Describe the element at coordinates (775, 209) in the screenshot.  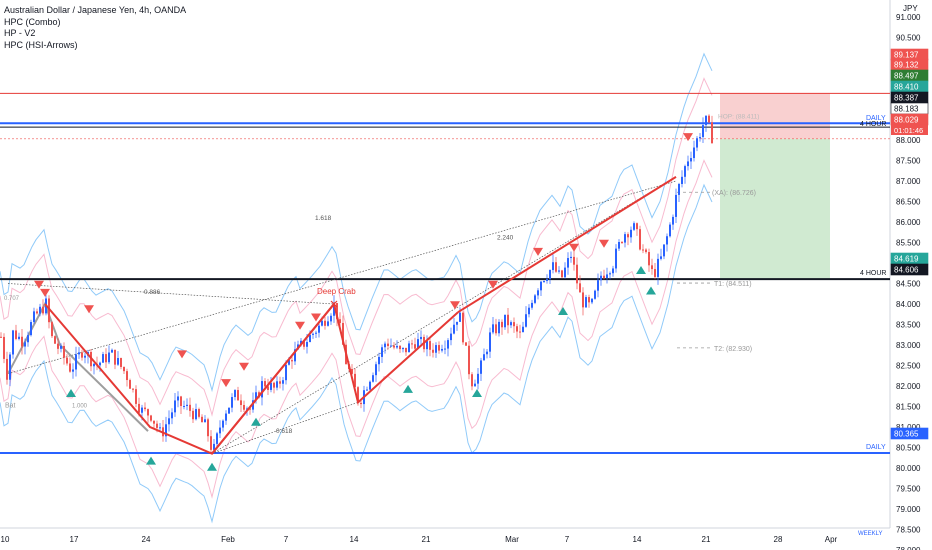
I see `take-profit-zone` at that location.